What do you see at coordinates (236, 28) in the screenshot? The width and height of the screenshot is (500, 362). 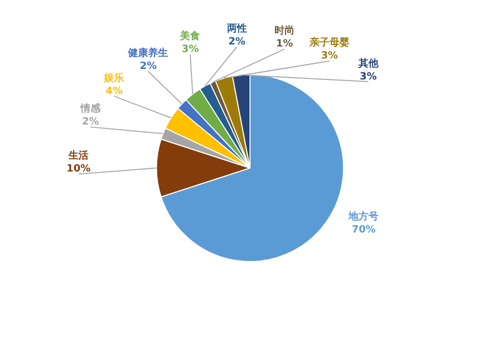 I see `slice-label: 两性` at bounding box center [236, 28].